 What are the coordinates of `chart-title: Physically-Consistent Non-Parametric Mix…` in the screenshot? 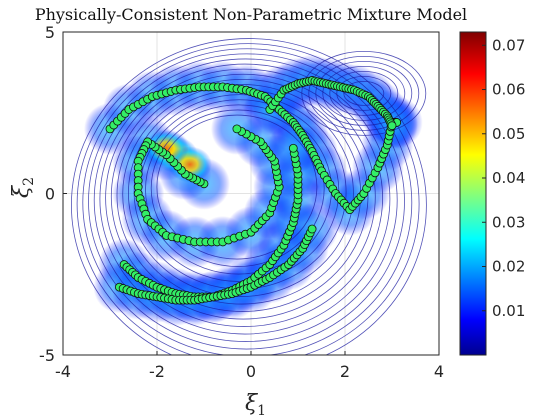 It's located at (251, 14).